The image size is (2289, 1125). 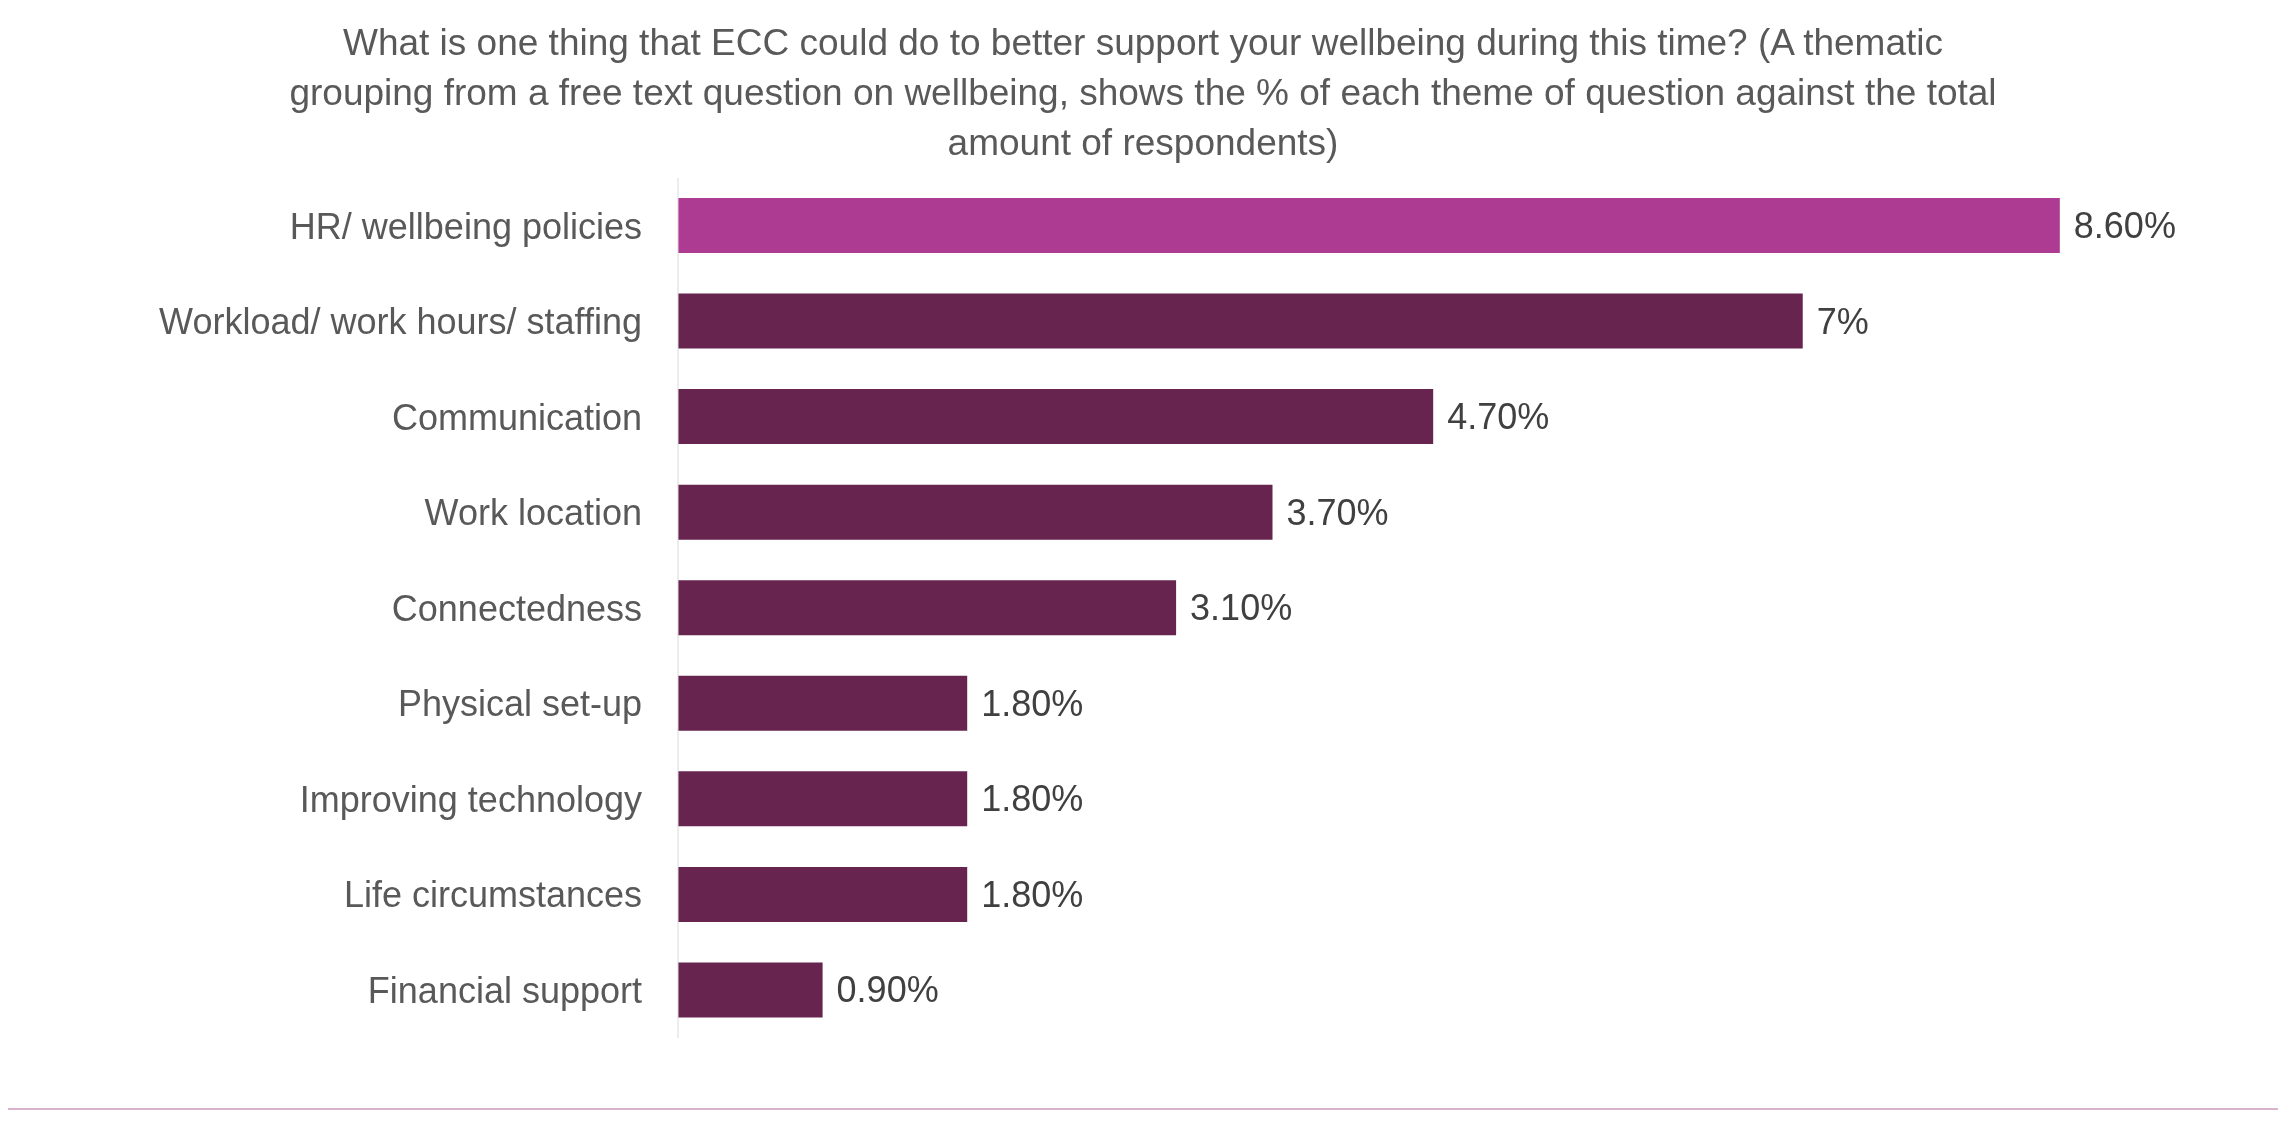 I want to click on y-tick-label: Connectedness, so click(x=516, y=608).